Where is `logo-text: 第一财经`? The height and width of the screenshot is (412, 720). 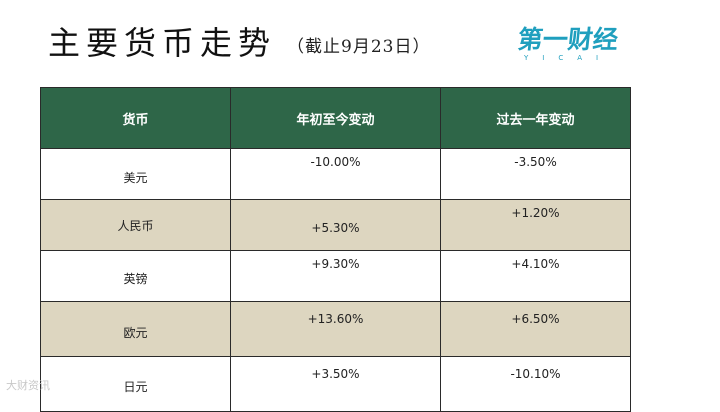 logo-text: 第一财经 is located at coordinates (568, 39).